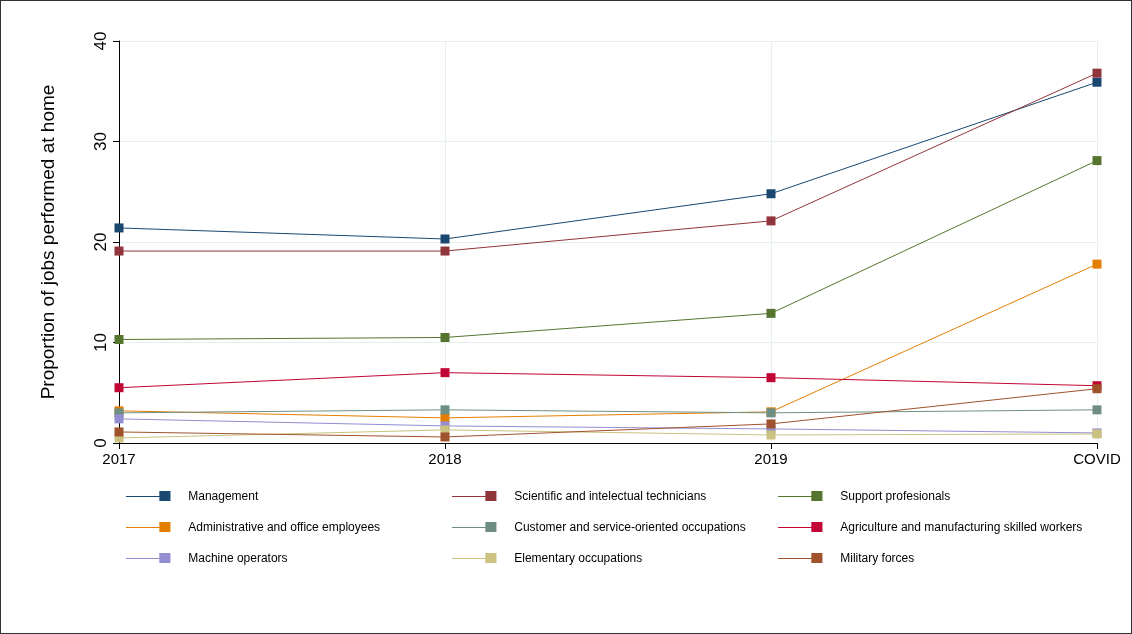  I want to click on x-tick-label: 2017, so click(119, 458).